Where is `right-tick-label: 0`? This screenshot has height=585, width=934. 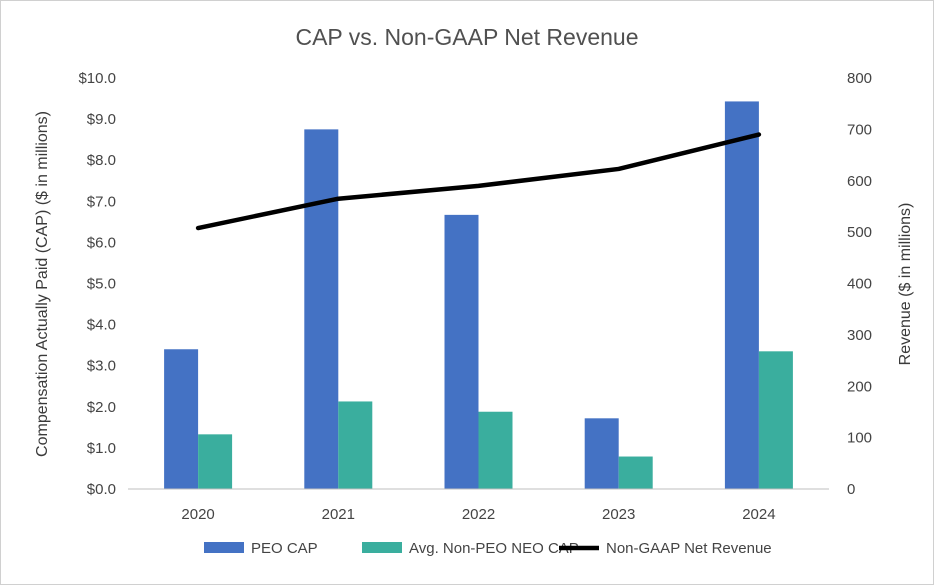
right-tick-label: 0 is located at coordinates (851, 489).